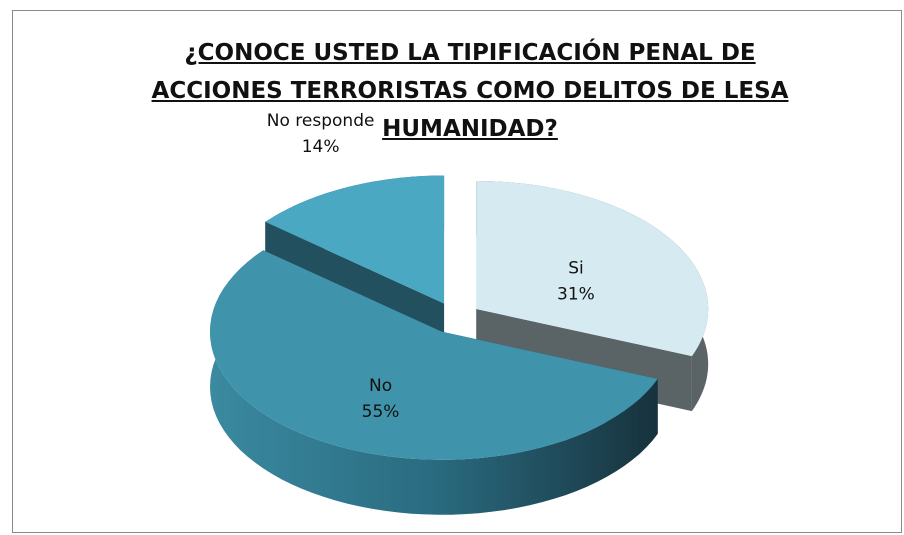 The image size is (904, 535). What do you see at coordinates (321, 121) in the screenshot?
I see `data-label-name: No responde` at bounding box center [321, 121].